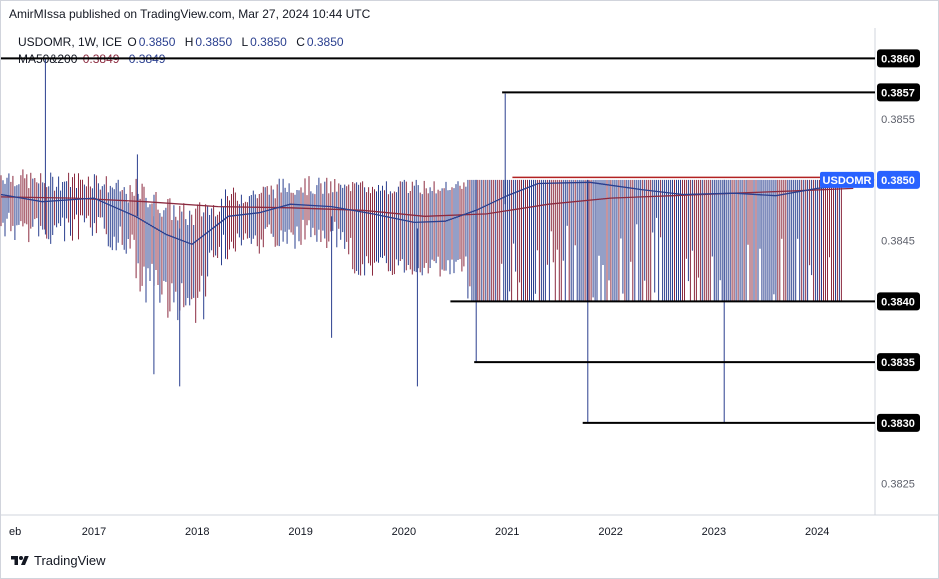  Describe the element at coordinates (70, 560) in the screenshot. I see `brand-name: TradingView` at that location.